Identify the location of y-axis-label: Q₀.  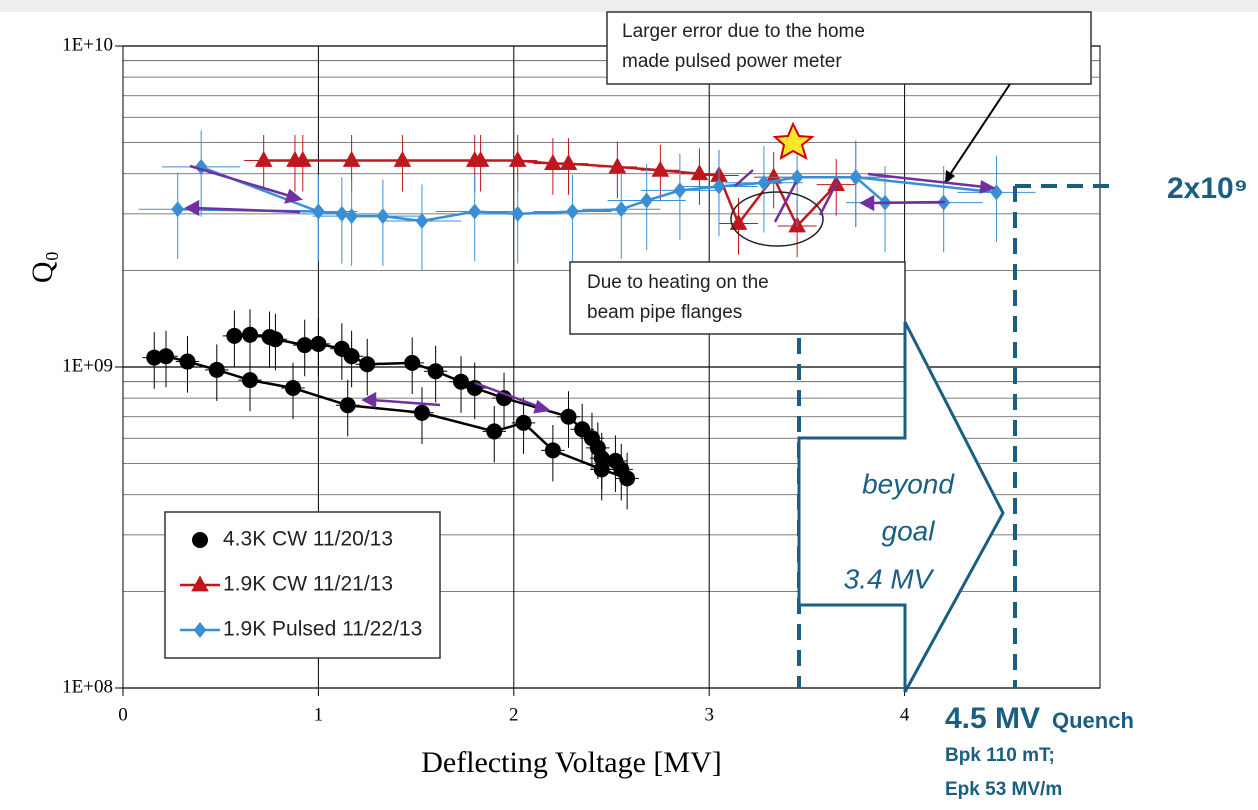
(42, 267).